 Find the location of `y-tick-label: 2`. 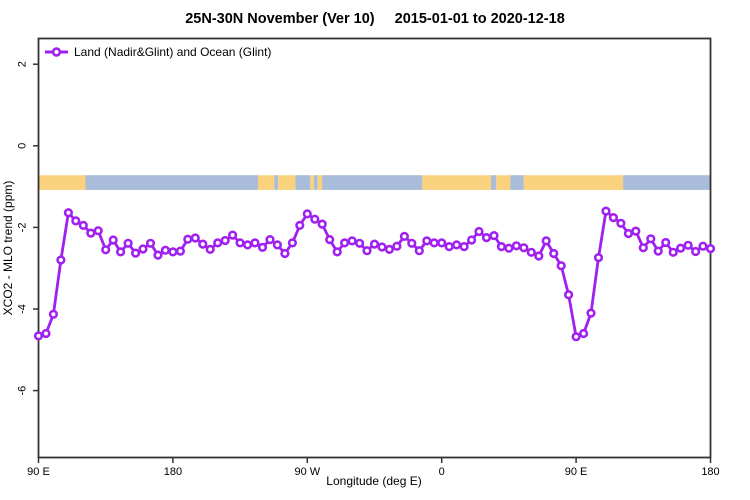

y-tick-label: 2 is located at coordinates (23, 64).